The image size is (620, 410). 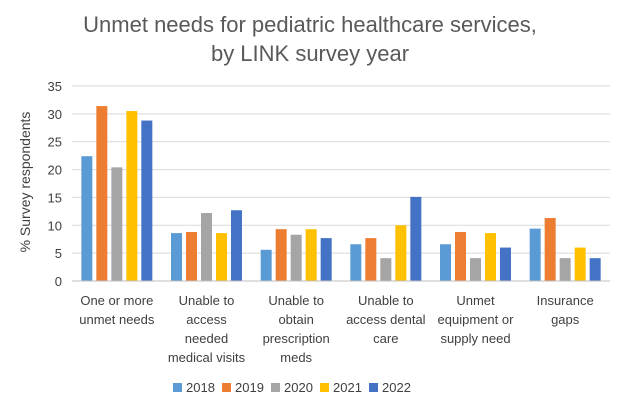 I want to click on y-tick-label: 20, so click(x=55, y=170).